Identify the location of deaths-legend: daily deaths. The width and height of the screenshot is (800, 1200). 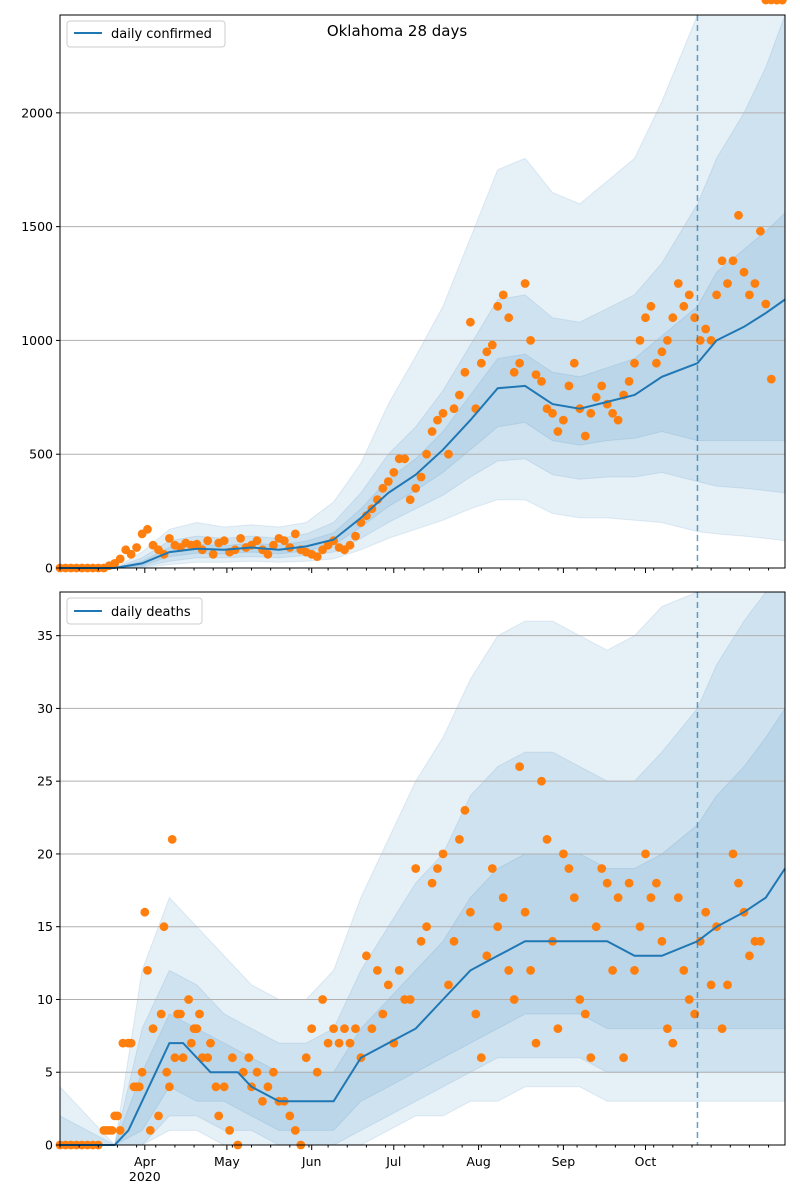
(134, 611).